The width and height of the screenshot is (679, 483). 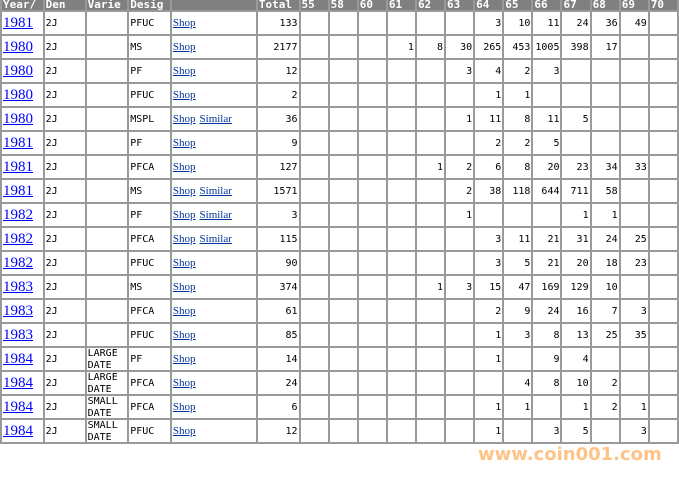 What do you see at coordinates (576, 23) in the screenshot?
I see `grade-count-cell: 24` at bounding box center [576, 23].